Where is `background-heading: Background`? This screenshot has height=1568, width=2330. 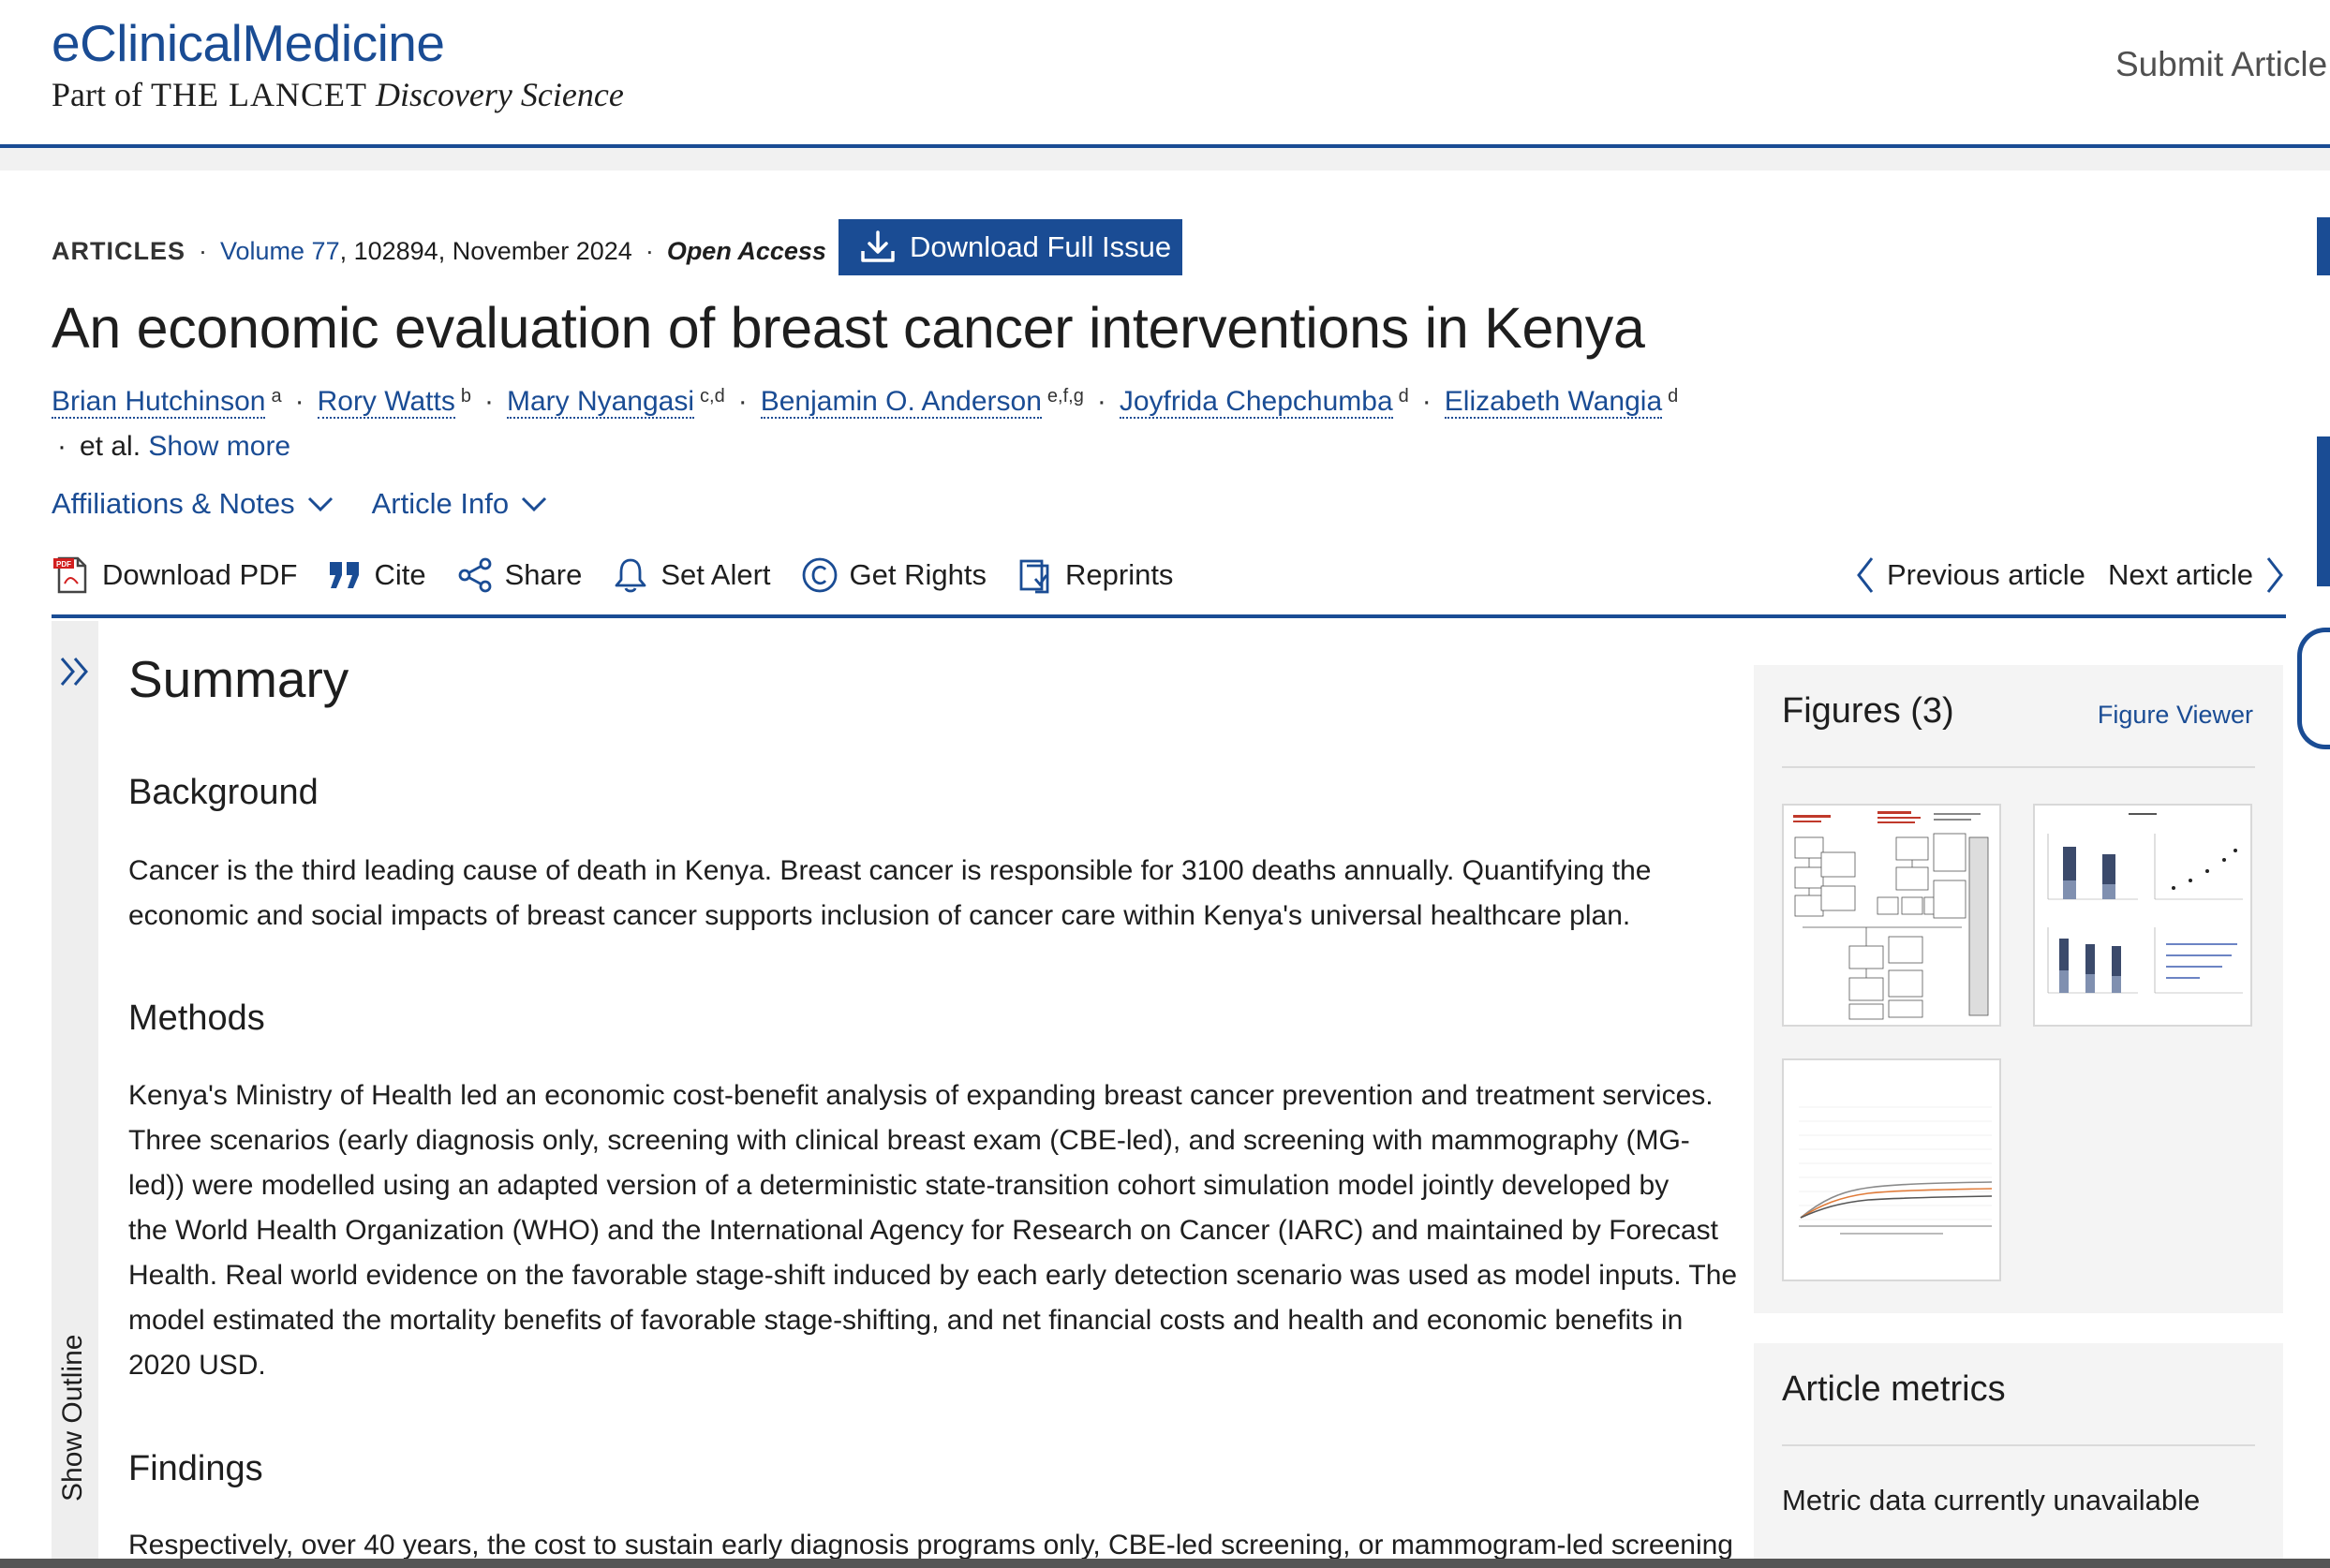 background-heading: Background is located at coordinates (223, 792).